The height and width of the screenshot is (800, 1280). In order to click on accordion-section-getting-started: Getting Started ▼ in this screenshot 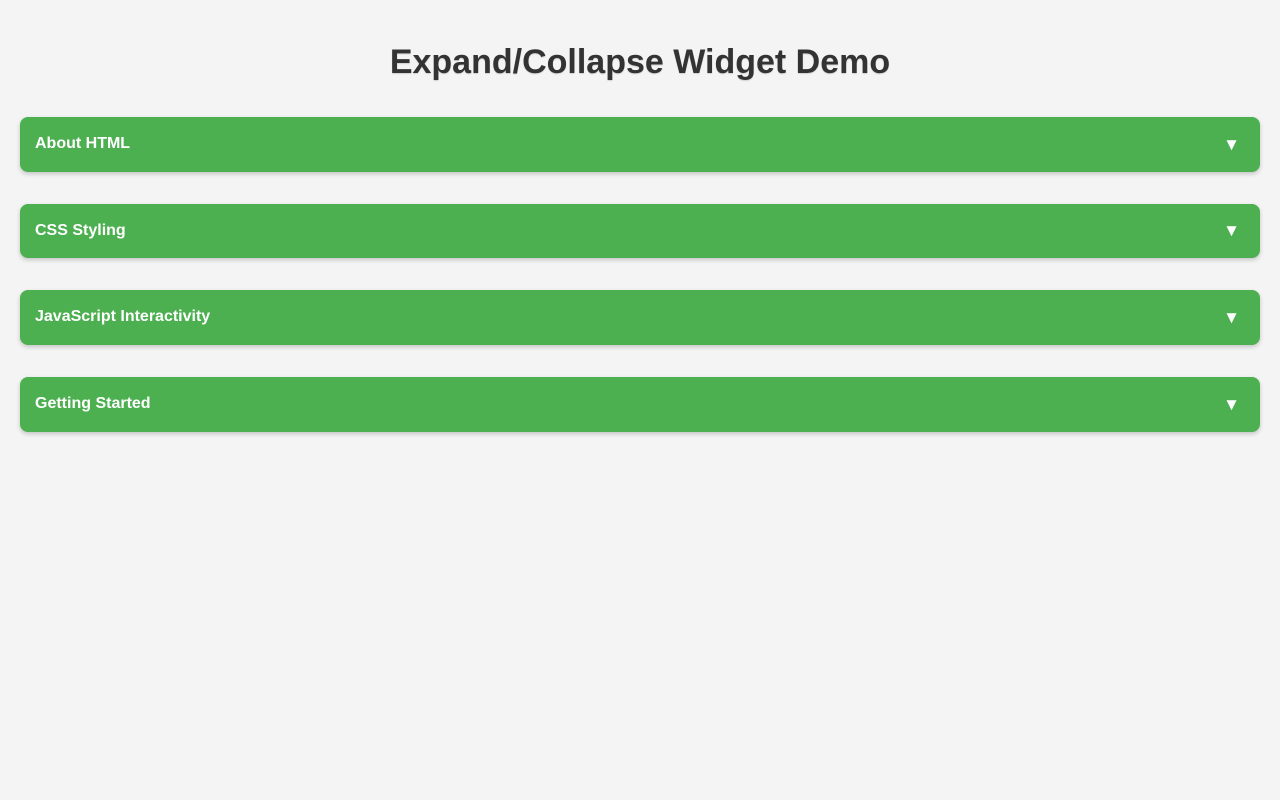, I will do `click(640, 404)`.